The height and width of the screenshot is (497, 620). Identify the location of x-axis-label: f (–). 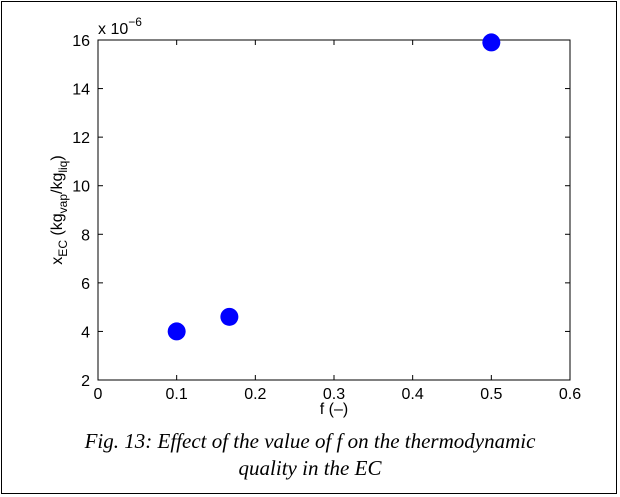
(334, 409).